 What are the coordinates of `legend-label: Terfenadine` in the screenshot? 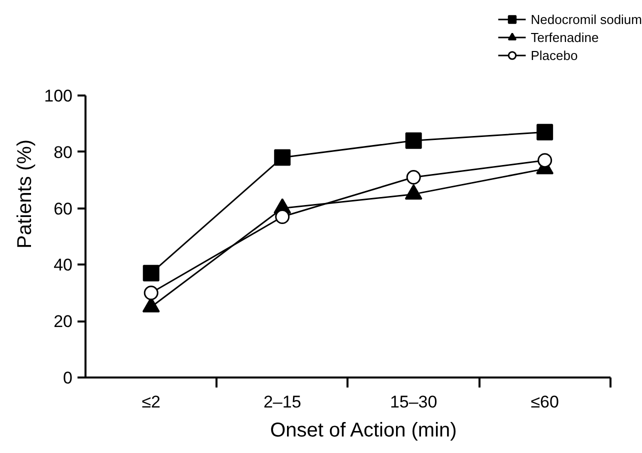 It's located at (564, 37).